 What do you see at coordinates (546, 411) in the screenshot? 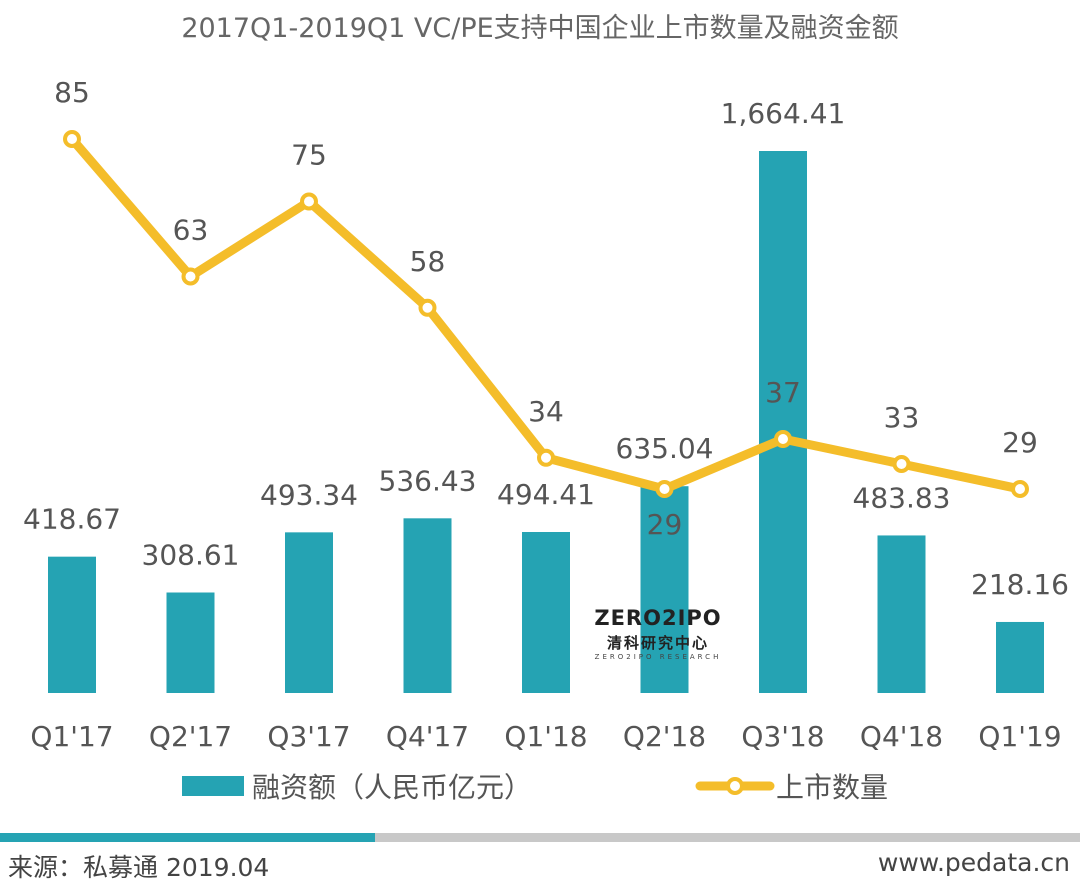
I see `line-data-label: 34` at bounding box center [546, 411].